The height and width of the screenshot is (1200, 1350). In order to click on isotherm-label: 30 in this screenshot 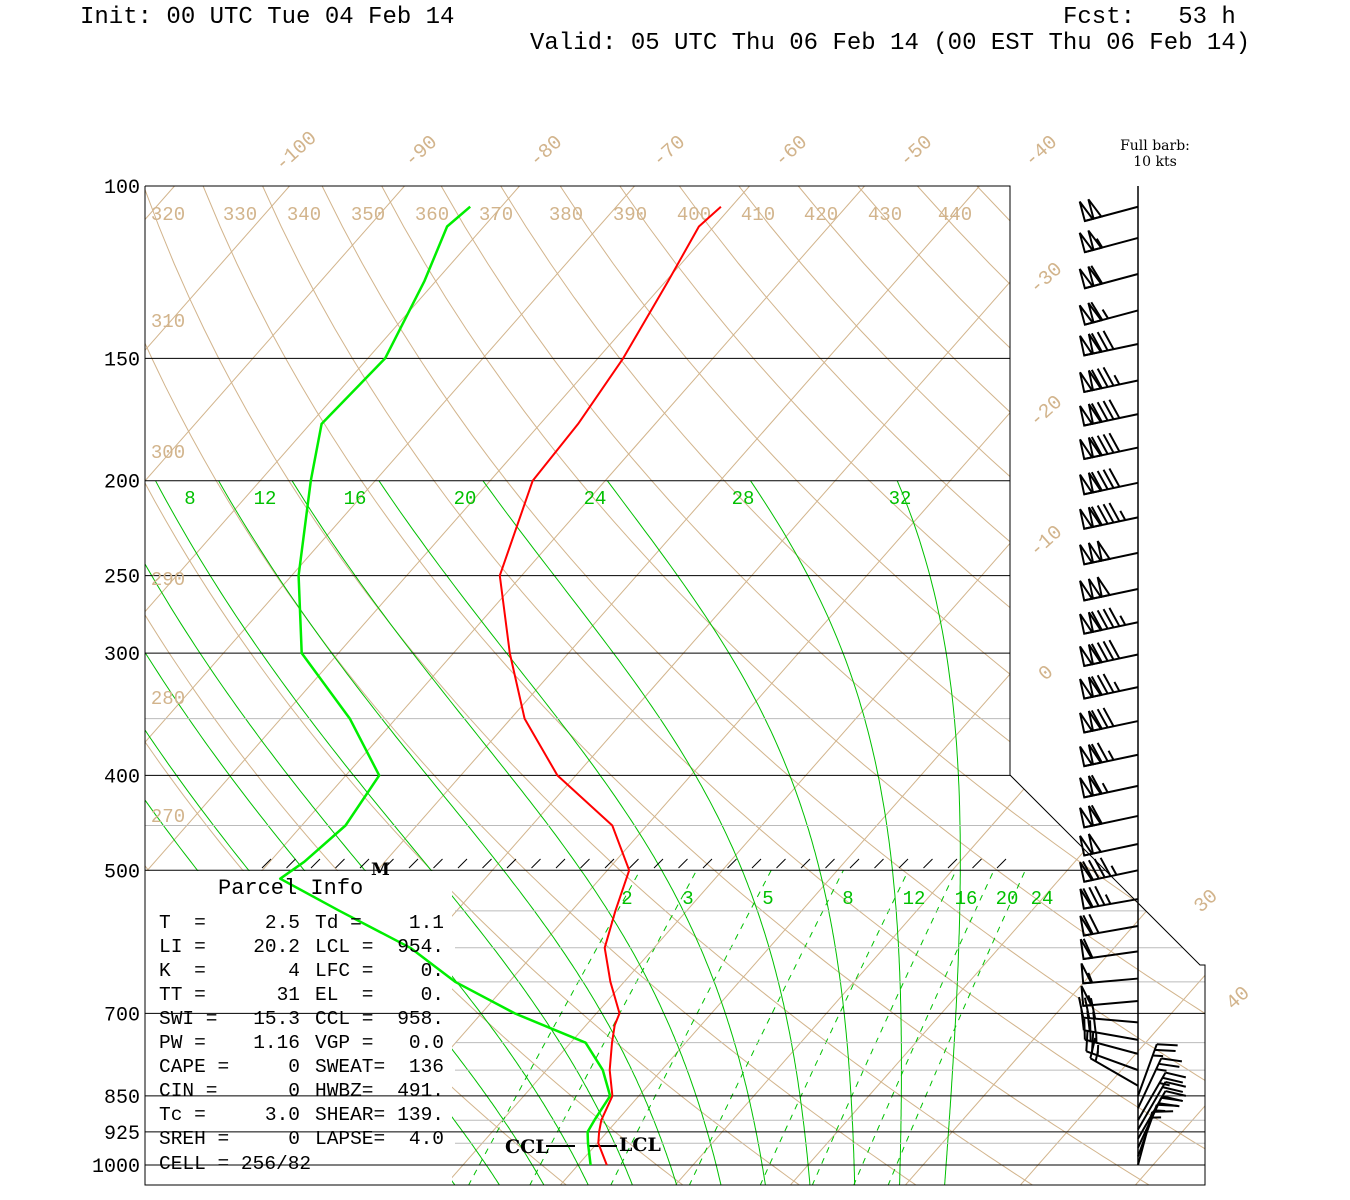, I will do `click(1206, 901)`.